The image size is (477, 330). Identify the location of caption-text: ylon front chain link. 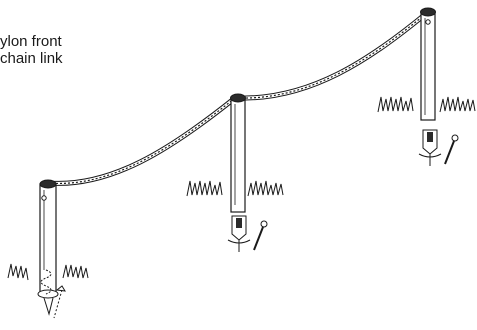
(60, 50).